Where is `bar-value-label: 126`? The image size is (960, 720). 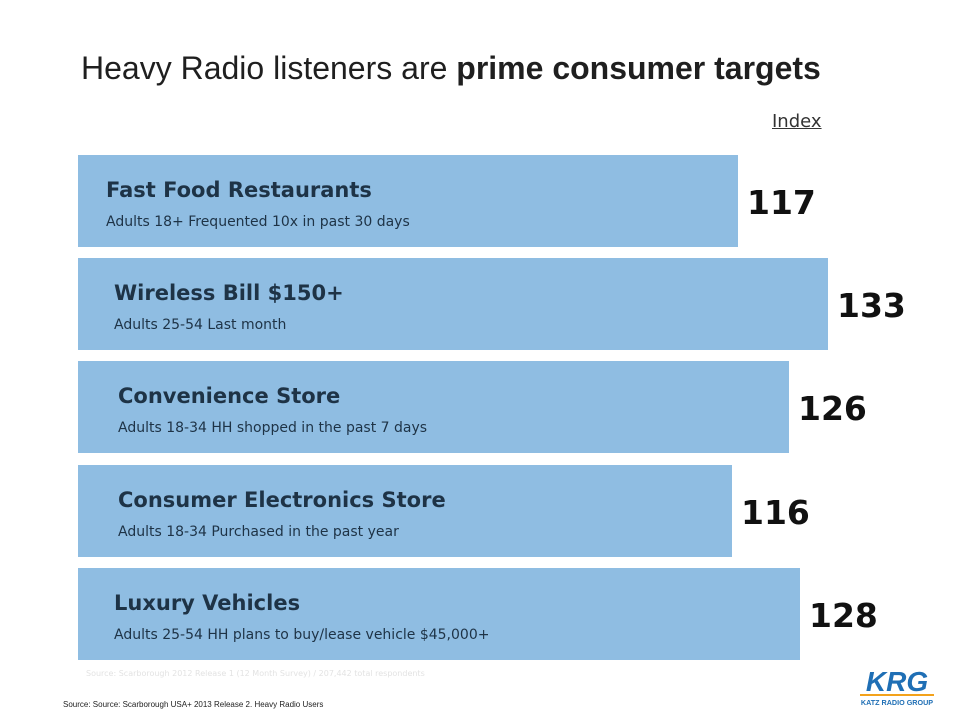 bar-value-label: 126 is located at coordinates (832, 408).